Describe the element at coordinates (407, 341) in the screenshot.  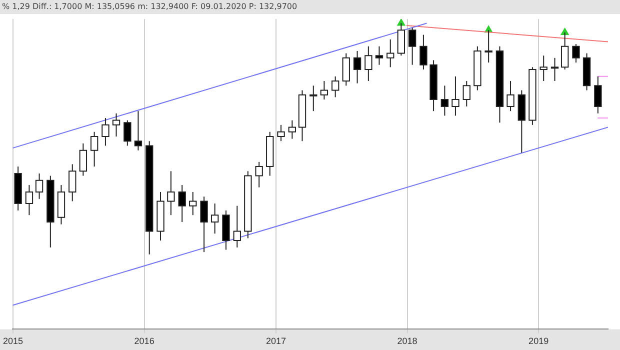
I see `x-tick-label: 2018` at that location.